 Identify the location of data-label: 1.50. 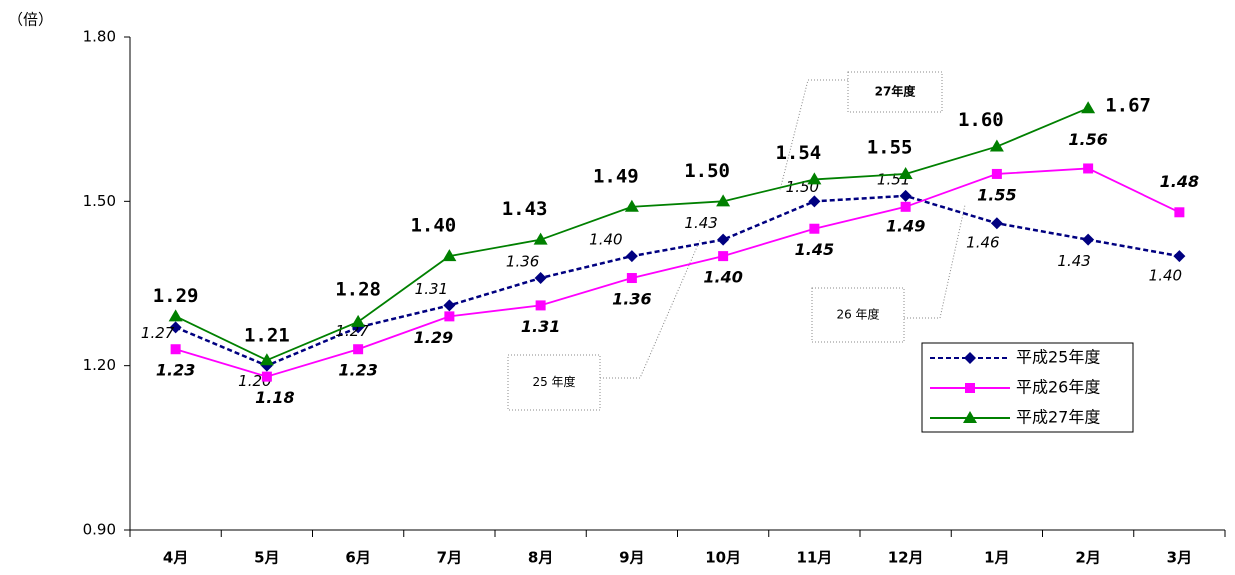
(707, 171).